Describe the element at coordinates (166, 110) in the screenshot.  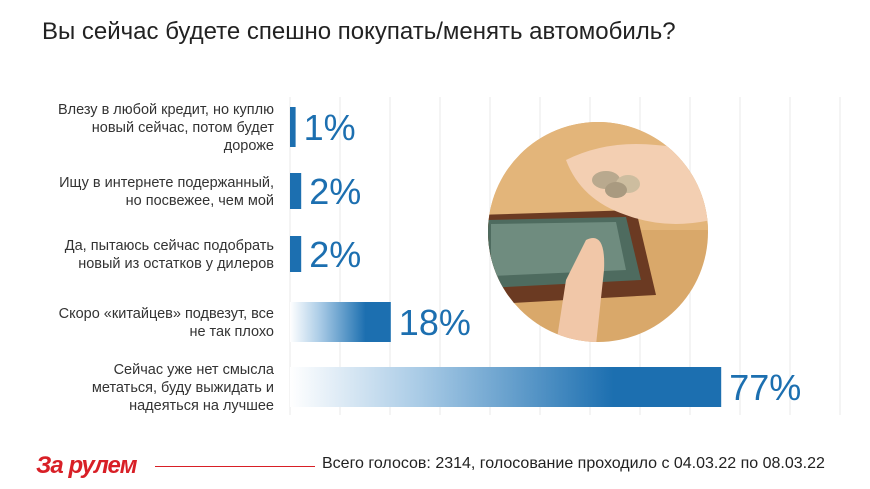
I see `category-label-line: Влезу в любой кредит, но куплю` at that location.